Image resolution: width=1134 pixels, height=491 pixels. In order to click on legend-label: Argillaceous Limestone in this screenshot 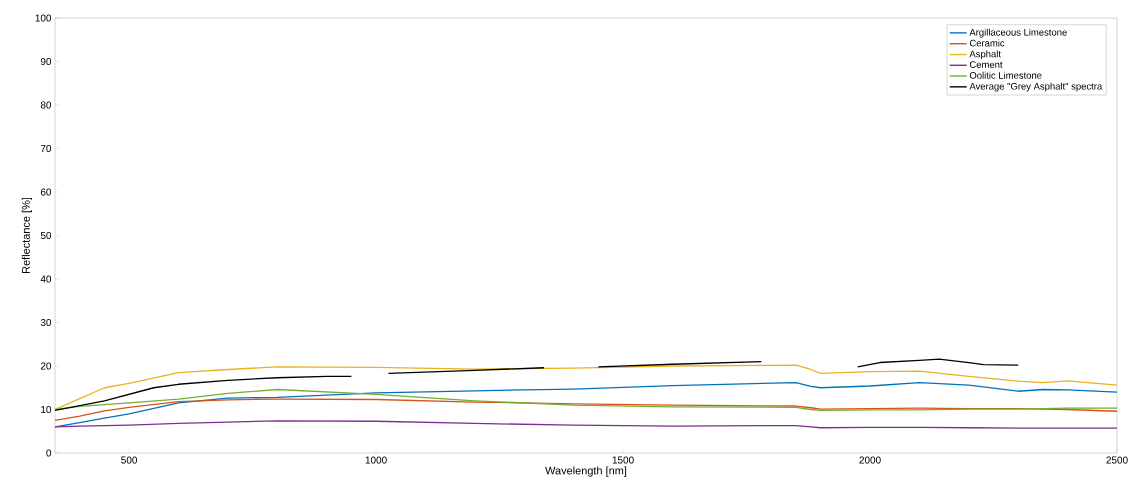, I will do `click(1018, 33)`.